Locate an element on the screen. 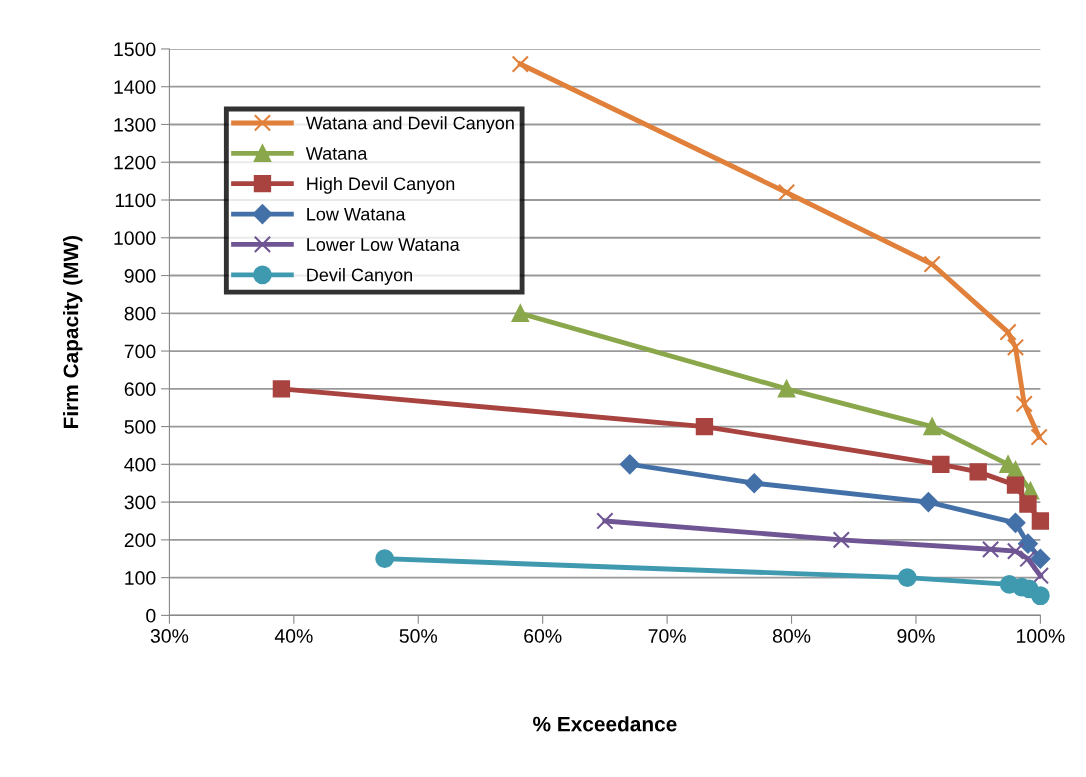 The height and width of the screenshot is (777, 1086). y-axis-title: Firm Capacity (MW) is located at coordinates (72, 331).